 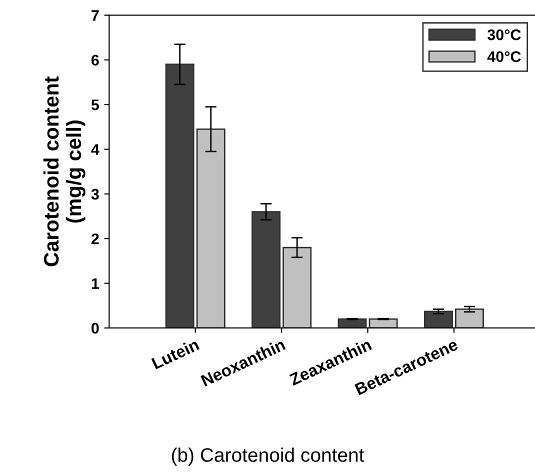 I want to click on legend-label: 40°C, so click(x=504, y=56).